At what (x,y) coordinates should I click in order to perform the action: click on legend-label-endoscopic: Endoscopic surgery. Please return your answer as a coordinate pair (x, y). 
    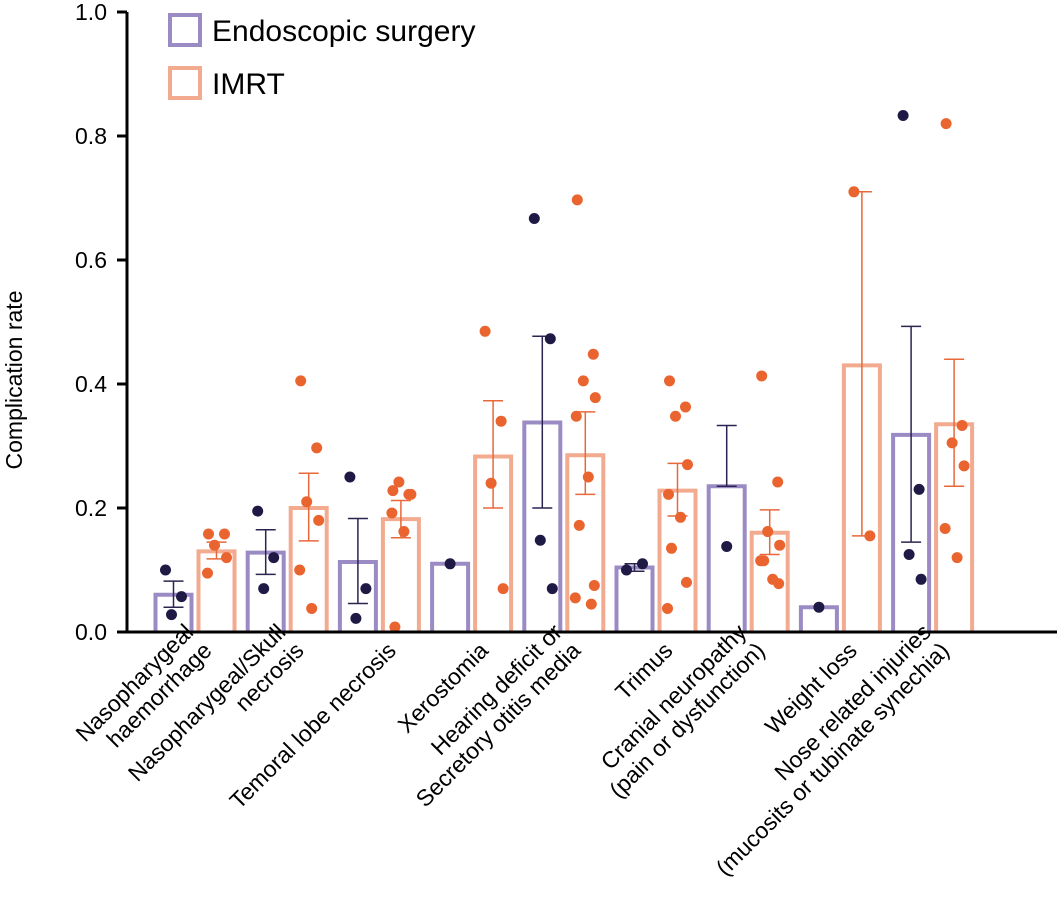
    Looking at the image, I should click on (343, 31).